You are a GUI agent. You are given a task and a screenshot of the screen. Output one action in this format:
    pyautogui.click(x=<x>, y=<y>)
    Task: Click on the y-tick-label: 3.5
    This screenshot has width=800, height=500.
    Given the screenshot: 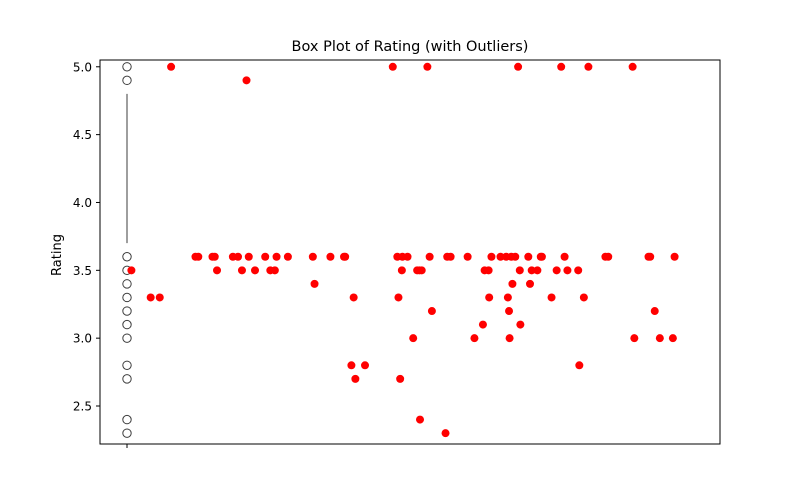 What is the action you would take?
    pyautogui.click(x=82, y=271)
    